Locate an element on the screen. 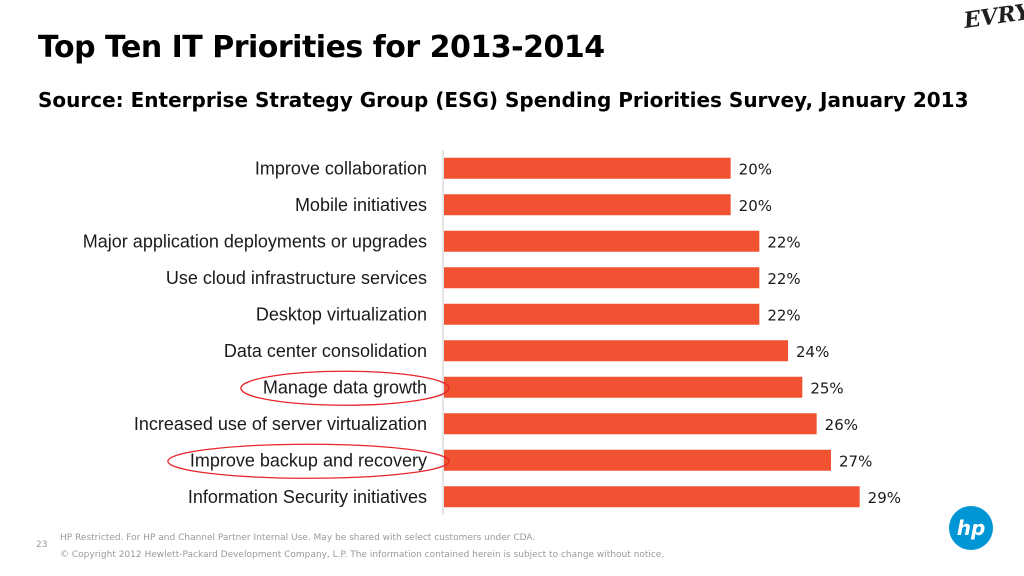  hp-logo: hp is located at coordinates (971, 528).